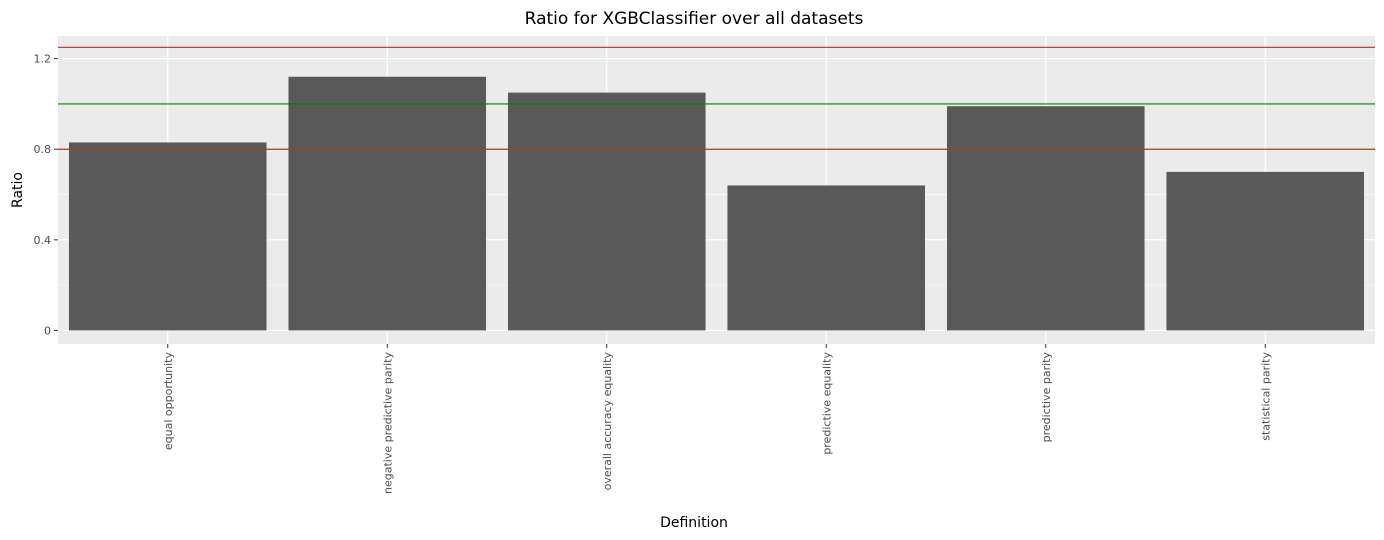 This screenshot has width=1384, height=540. Describe the element at coordinates (47, 330) in the screenshot. I see `y-tick-label: 0` at that location.